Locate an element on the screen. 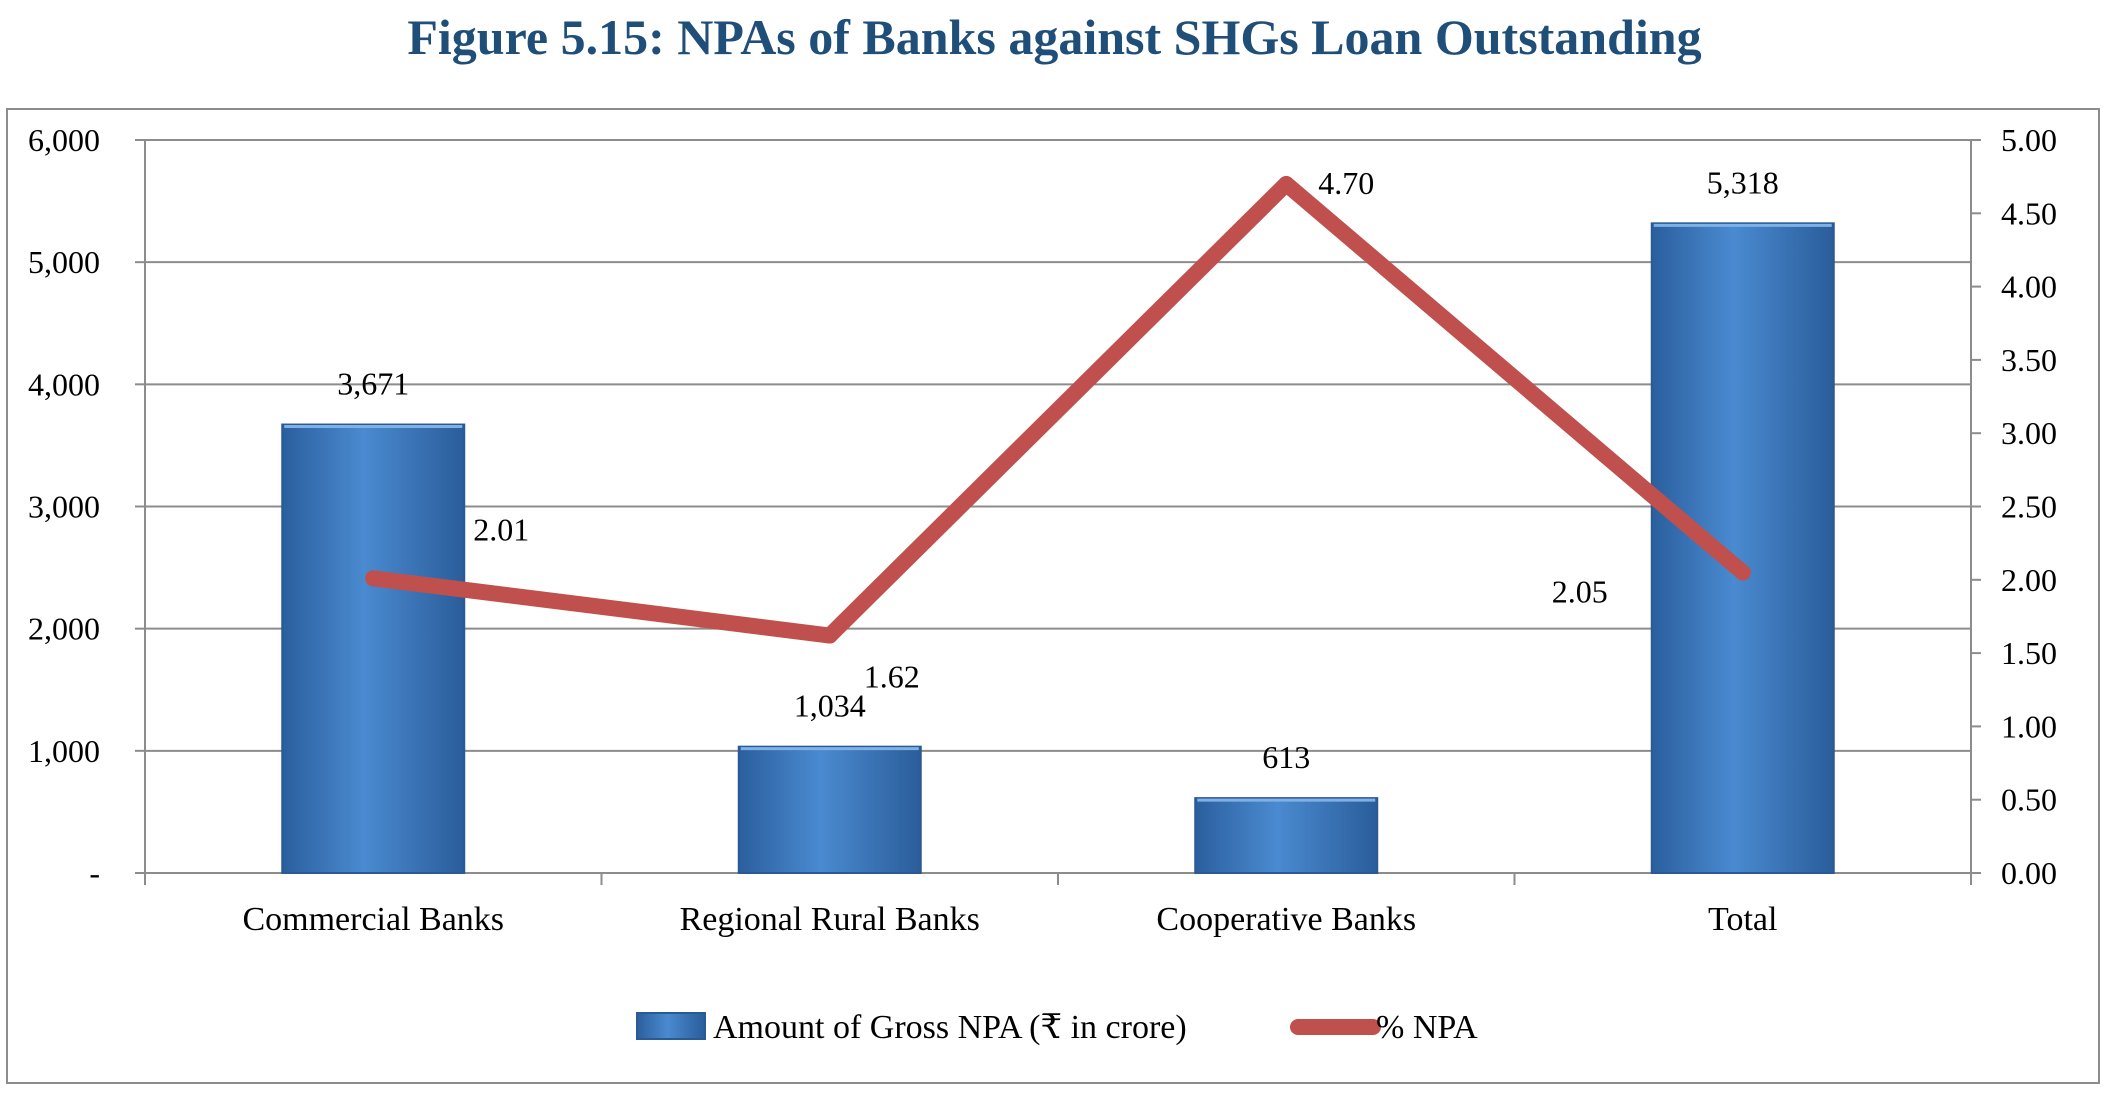 Image resolution: width=2109 pixels, height=1099 pixels. line-value-label: 2.05 is located at coordinates (1580, 591).